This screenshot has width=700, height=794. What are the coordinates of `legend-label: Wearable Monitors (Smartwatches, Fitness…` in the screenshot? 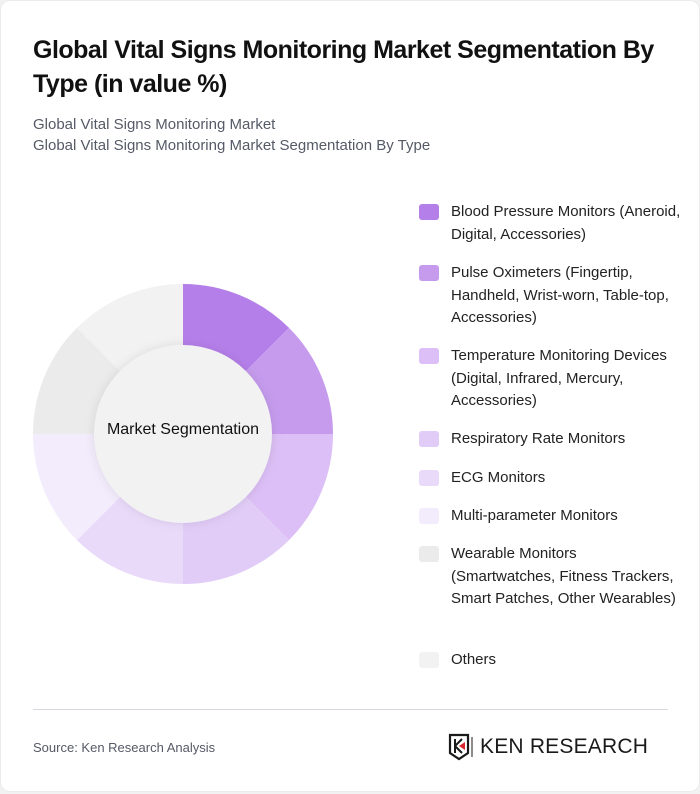 It's located at (563, 576).